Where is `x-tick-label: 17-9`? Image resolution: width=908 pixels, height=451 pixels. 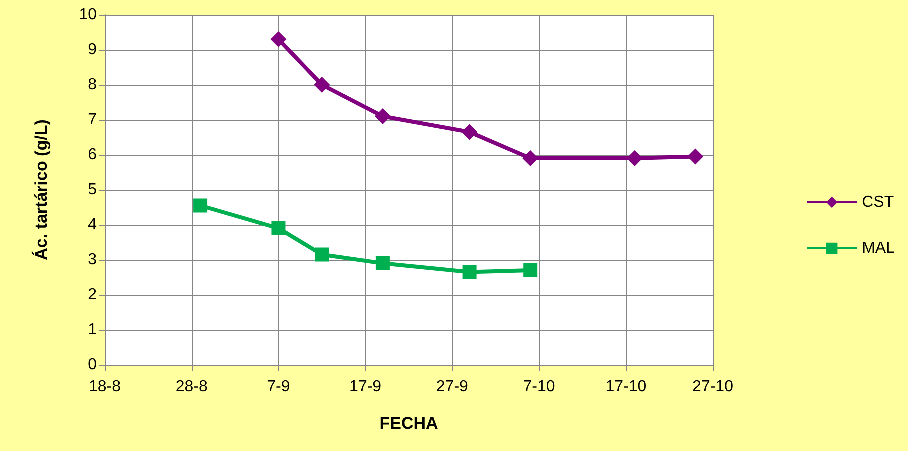 x-tick-label: 17-9 is located at coordinates (366, 387).